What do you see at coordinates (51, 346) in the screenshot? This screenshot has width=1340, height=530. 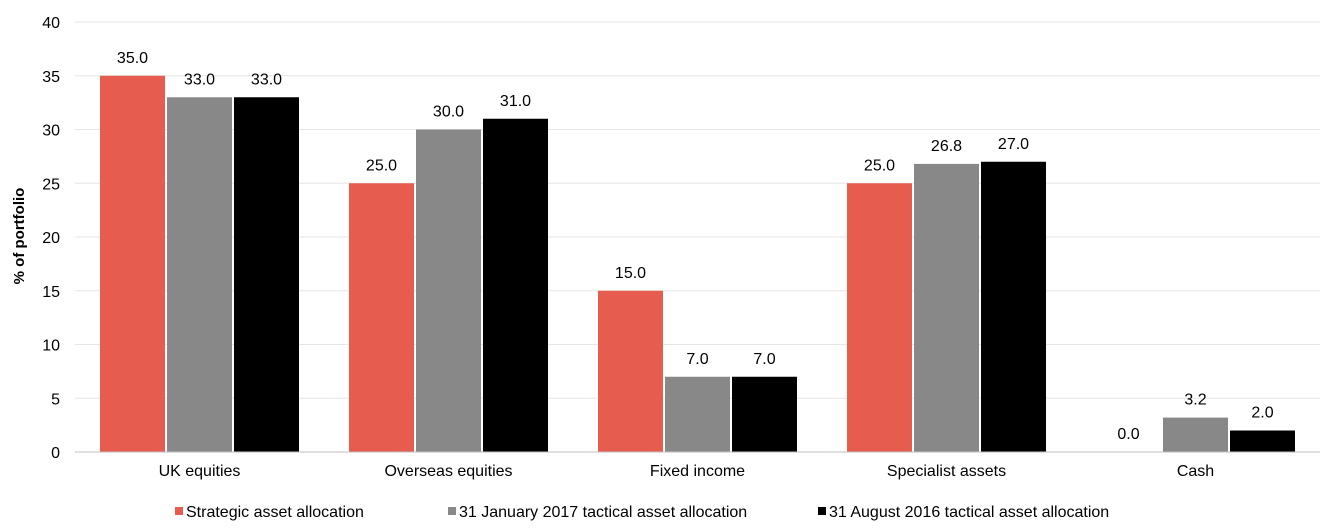 I see `y-tick-label: 10` at bounding box center [51, 346].